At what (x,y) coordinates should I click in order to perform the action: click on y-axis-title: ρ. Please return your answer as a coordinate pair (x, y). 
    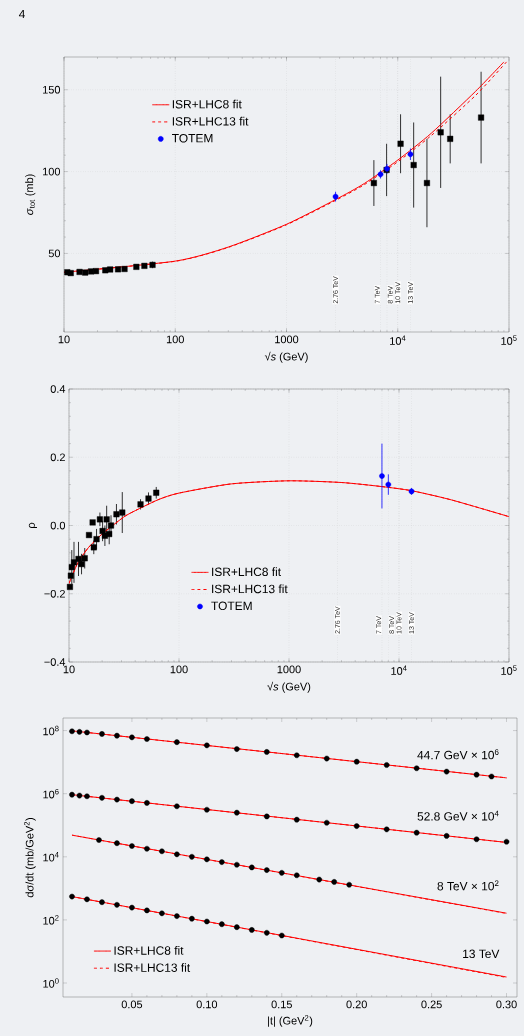
    Looking at the image, I should click on (32, 525).